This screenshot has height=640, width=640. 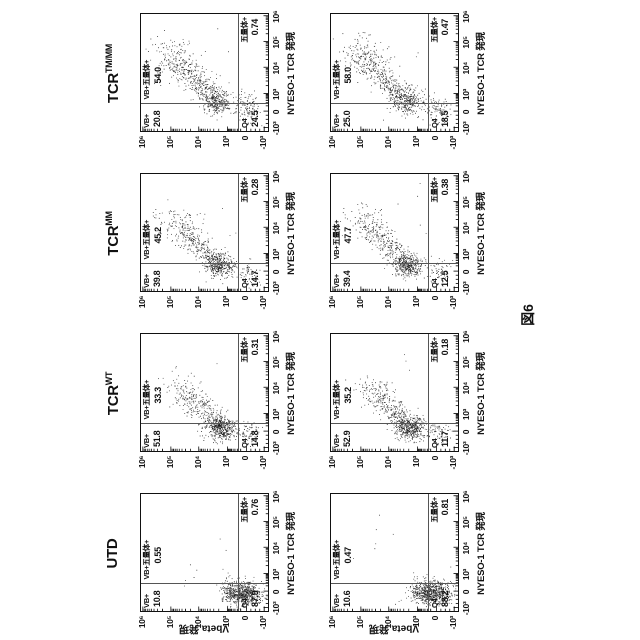 I want to click on column-title: UTD, so click(x=112, y=553).